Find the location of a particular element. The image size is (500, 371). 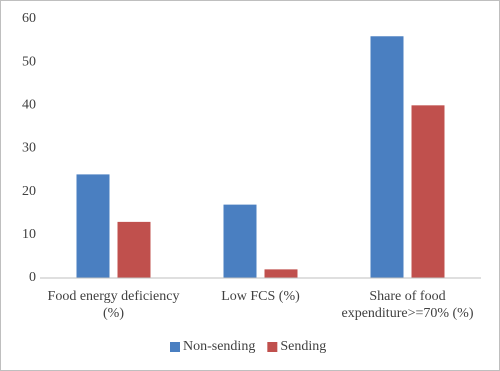

y-tick-label: 20 is located at coordinates (29, 191).